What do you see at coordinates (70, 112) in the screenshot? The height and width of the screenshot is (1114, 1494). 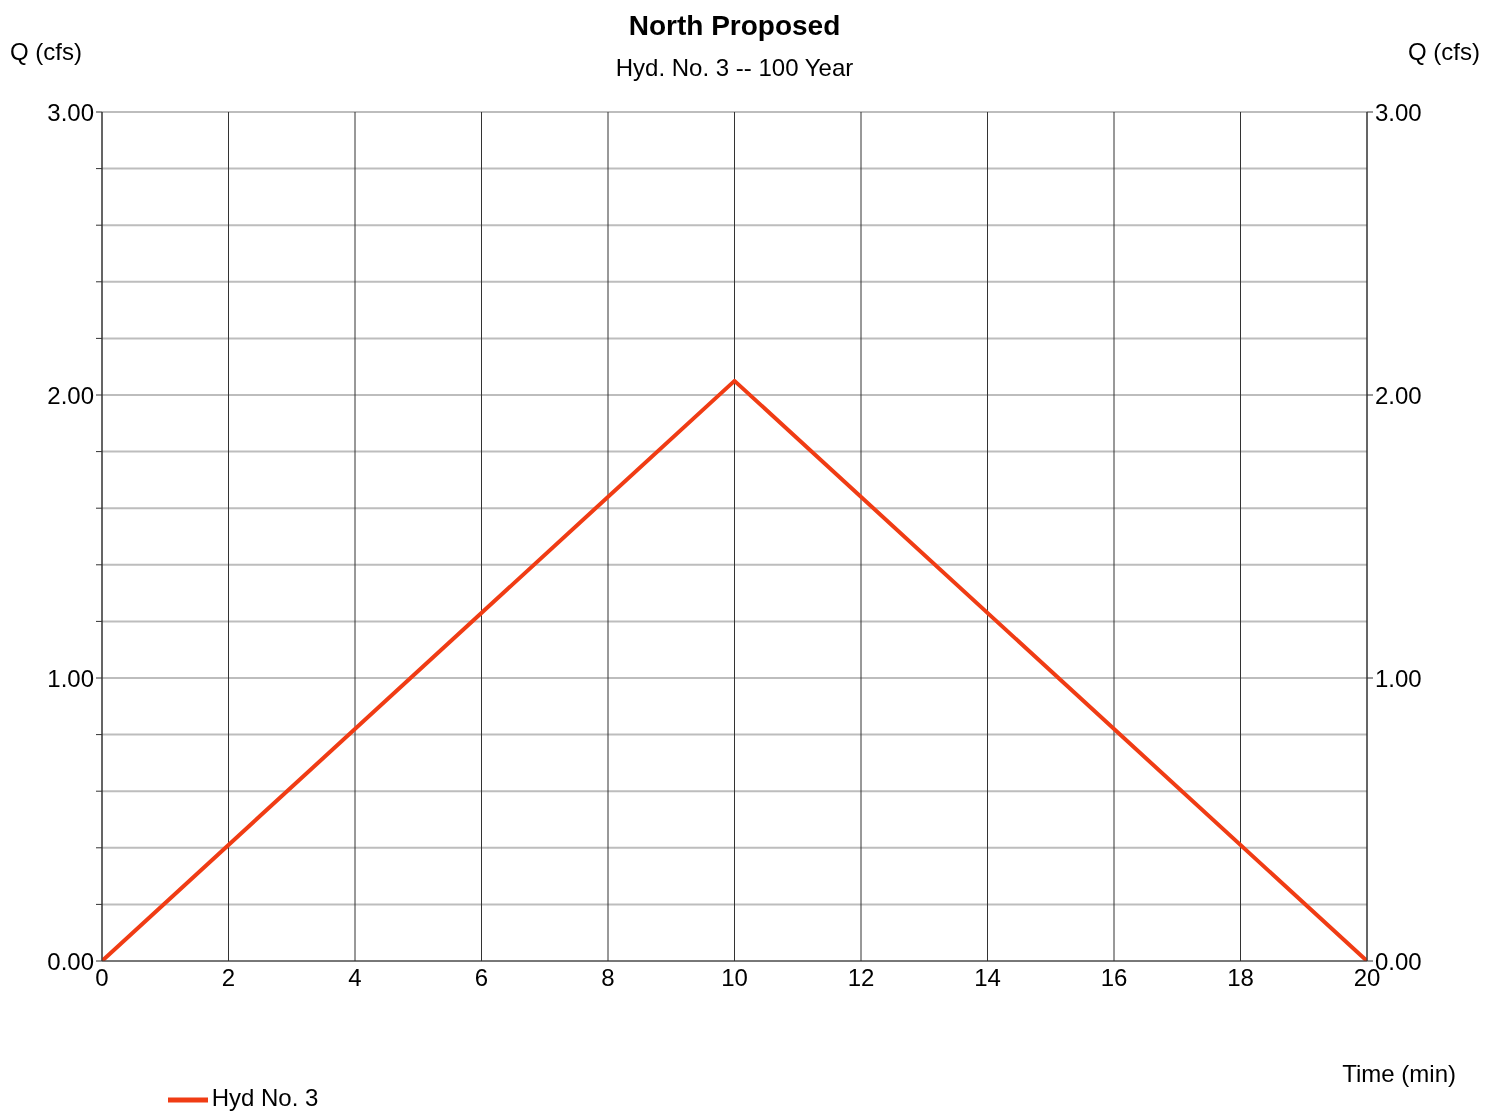 I see `y-tick-label: 3.00` at bounding box center [70, 112].